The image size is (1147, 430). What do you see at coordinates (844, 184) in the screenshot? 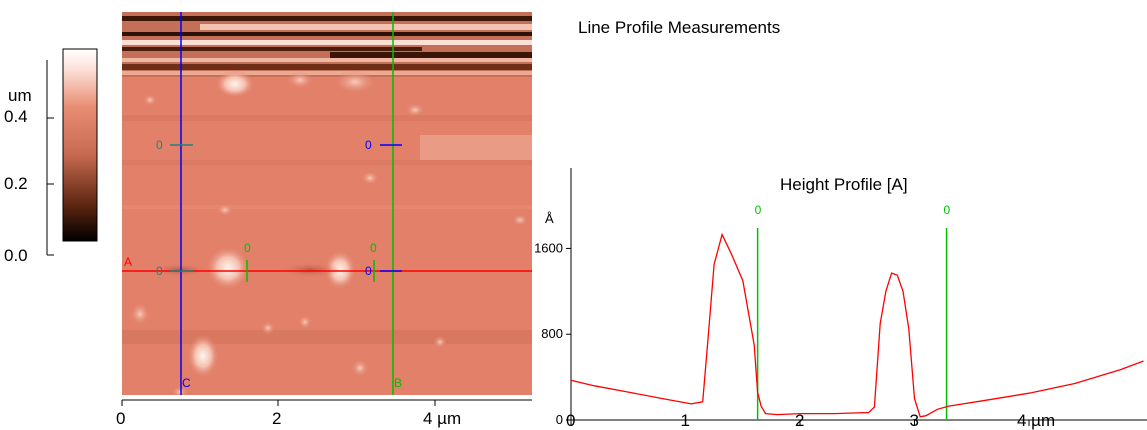
I see `chart-title: Height Profile [A]` at bounding box center [844, 184].